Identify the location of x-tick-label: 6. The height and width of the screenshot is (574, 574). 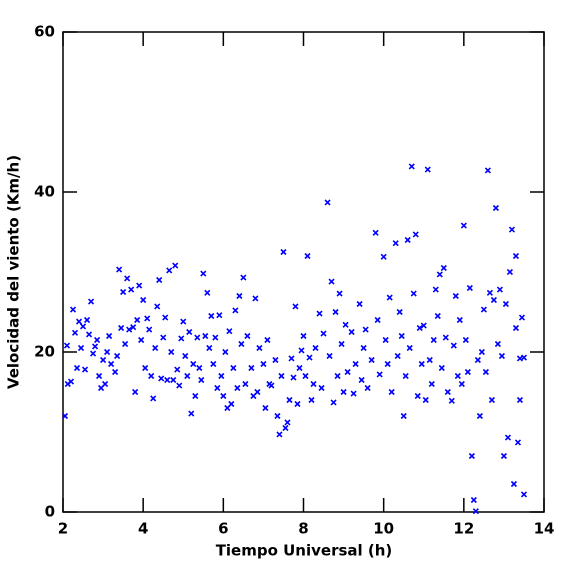
(223, 529).